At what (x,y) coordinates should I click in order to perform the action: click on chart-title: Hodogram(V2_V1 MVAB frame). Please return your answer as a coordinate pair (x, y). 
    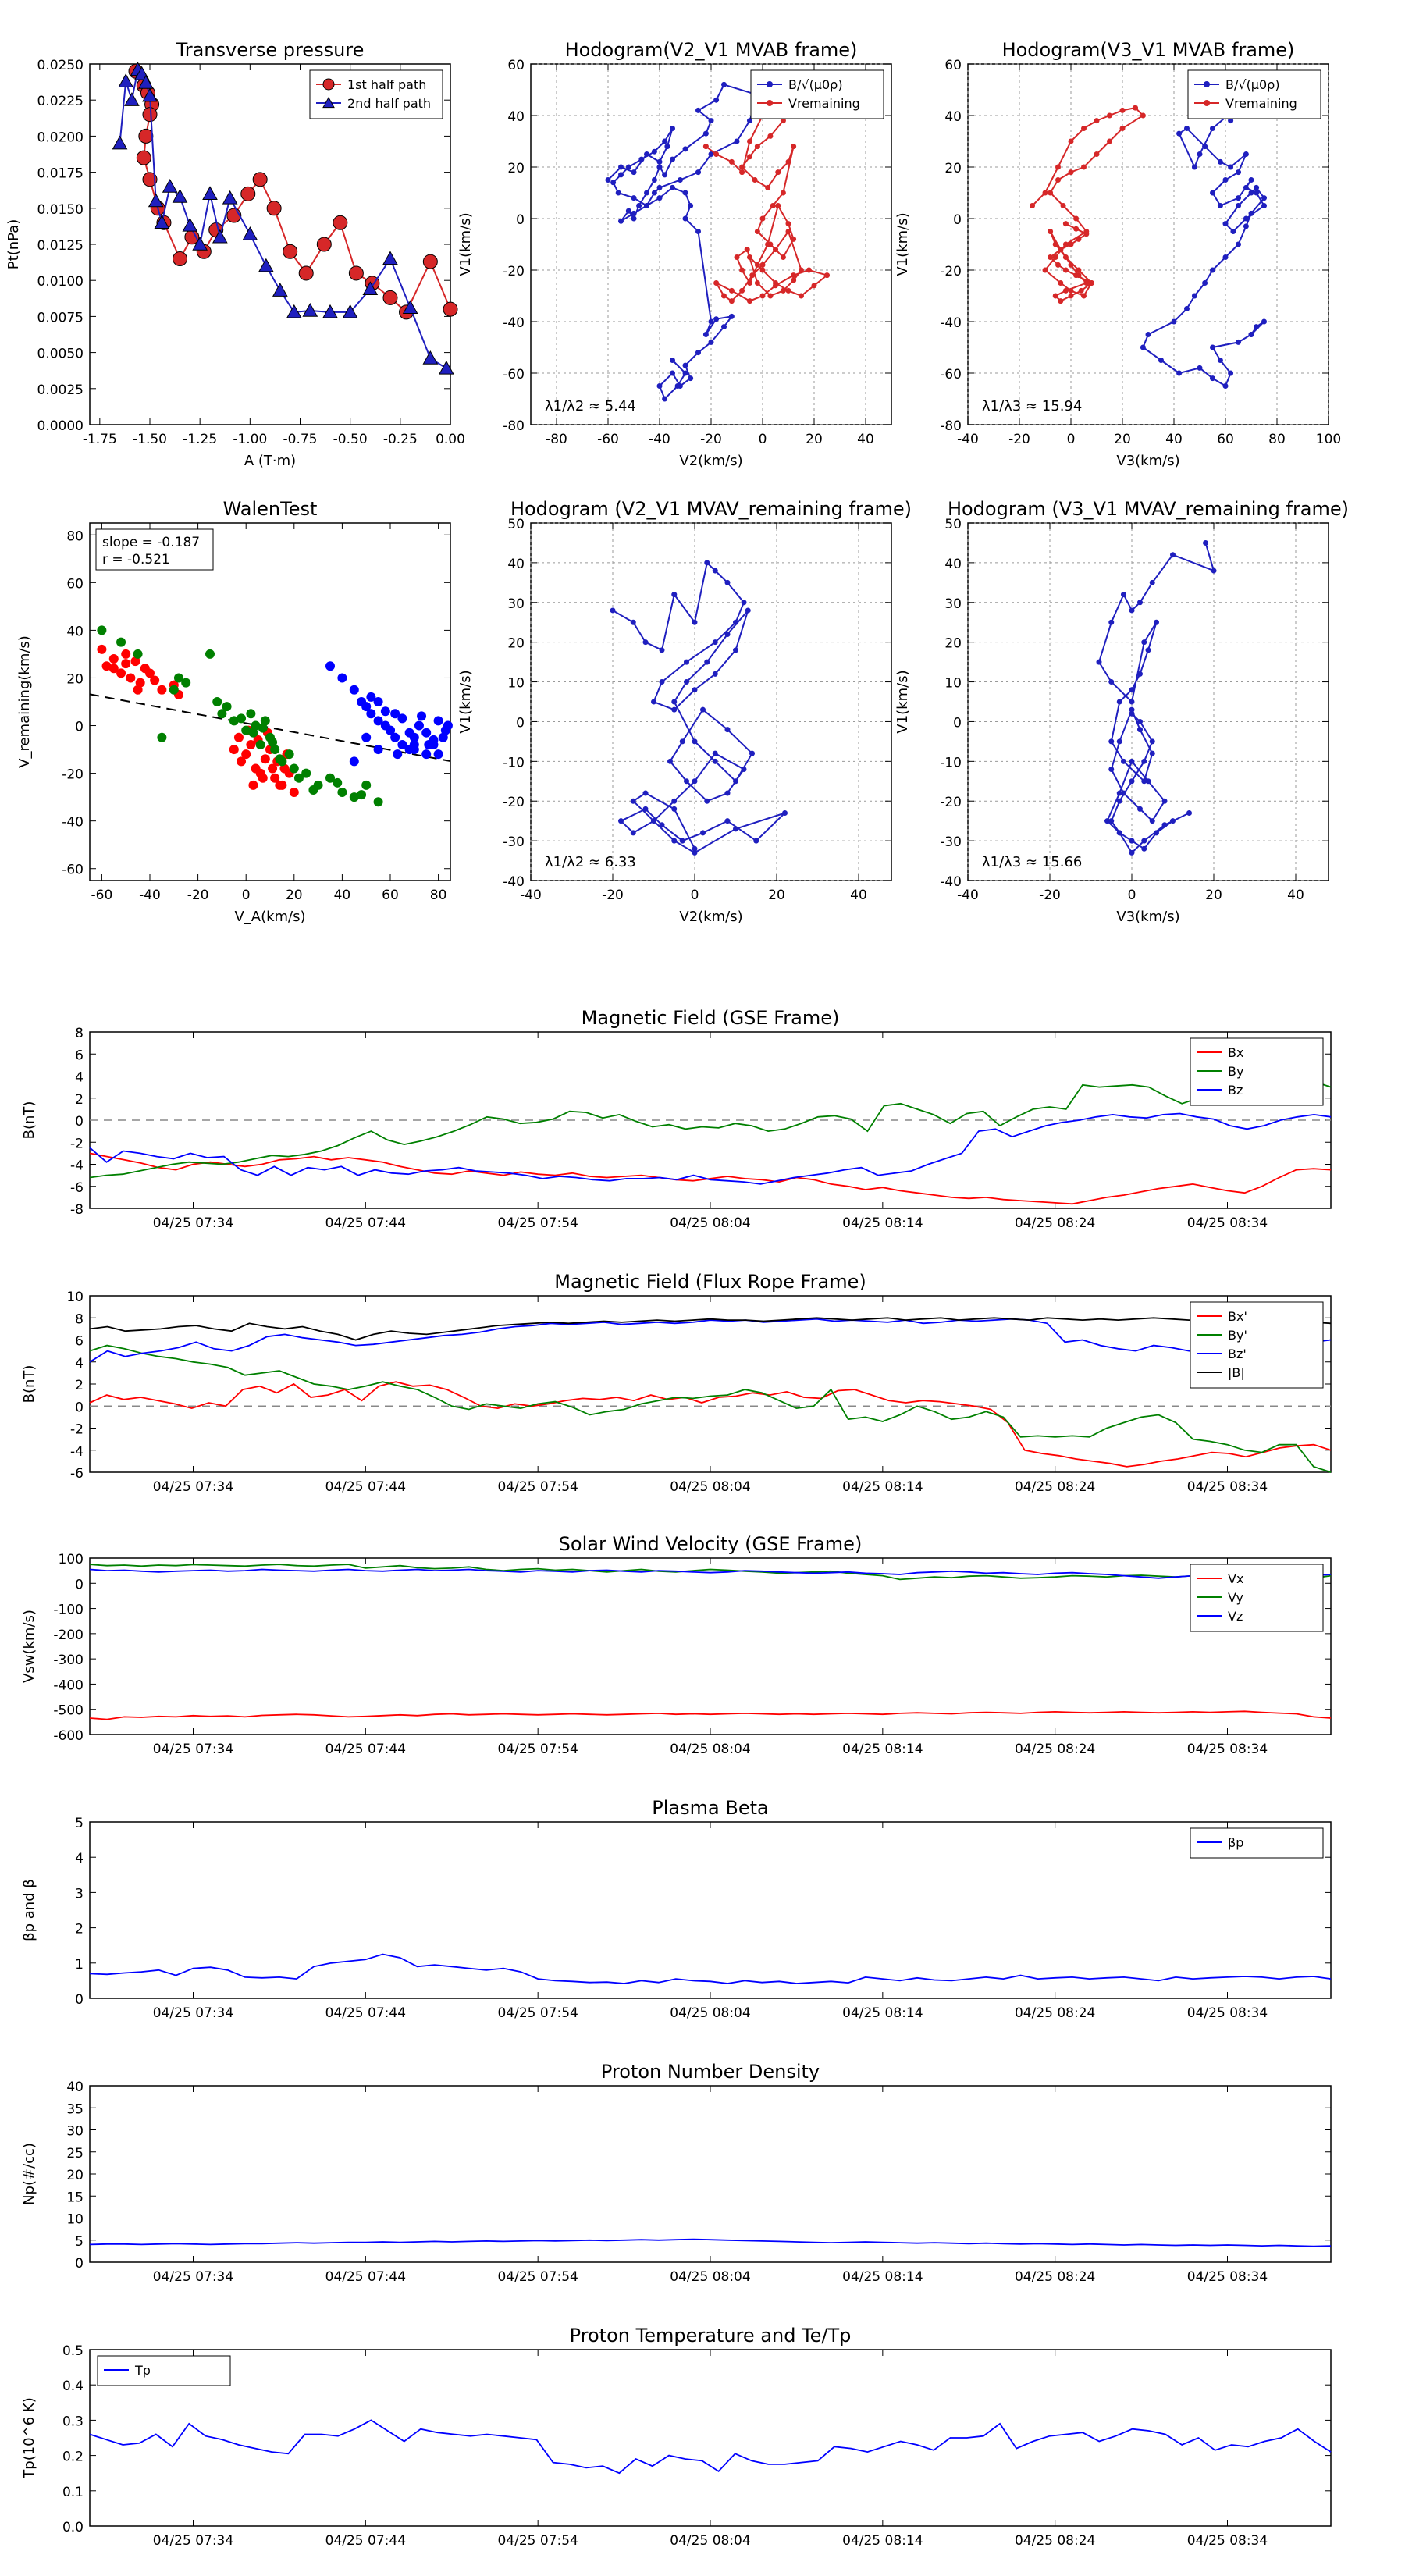
    Looking at the image, I should click on (712, 50).